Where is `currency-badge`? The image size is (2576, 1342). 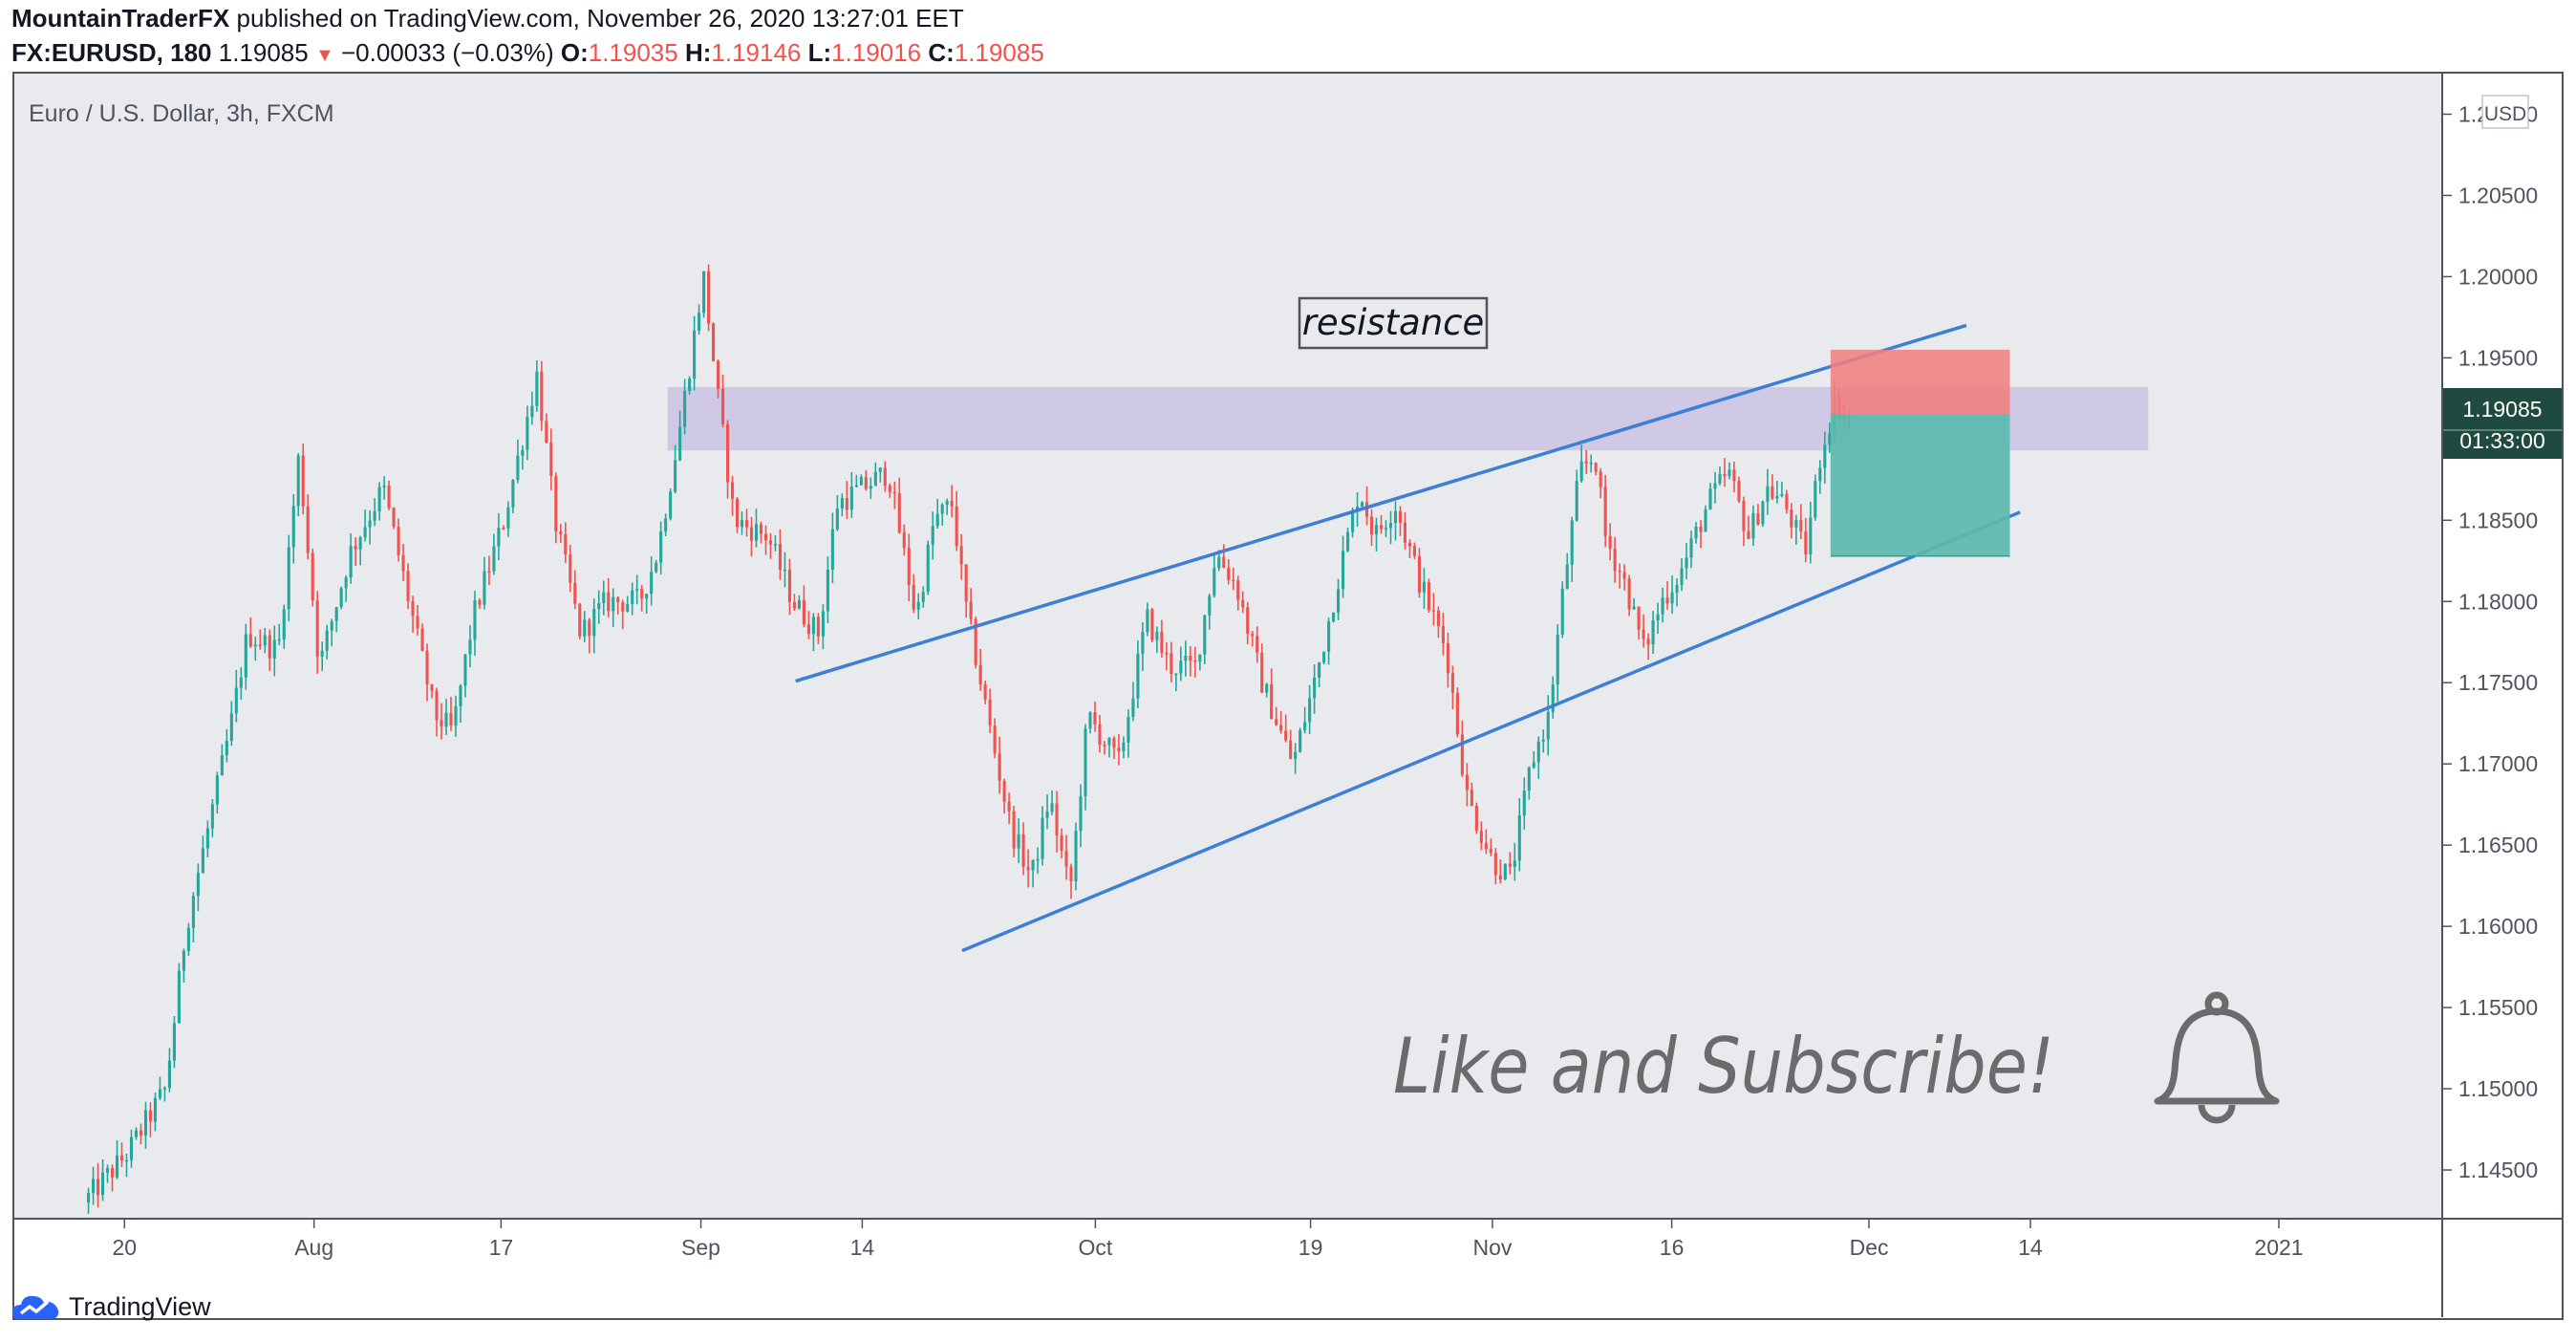 currency-badge is located at coordinates (2505, 112).